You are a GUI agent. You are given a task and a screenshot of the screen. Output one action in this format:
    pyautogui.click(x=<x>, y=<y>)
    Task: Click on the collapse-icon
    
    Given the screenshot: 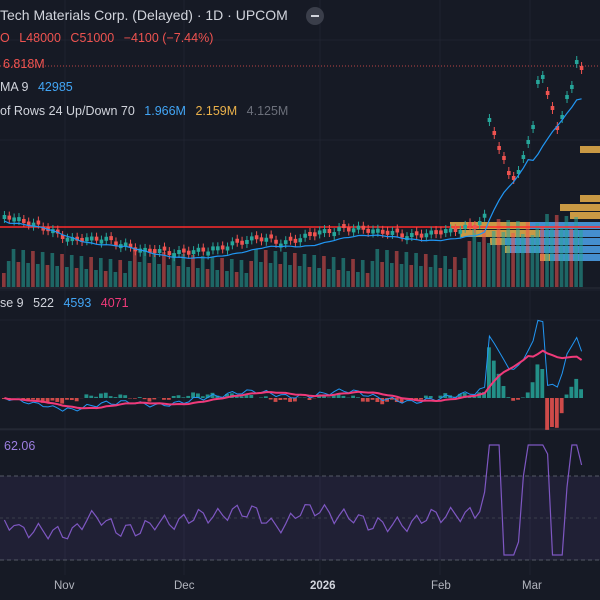 What is the action you would take?
    pyautogui.click(x=314, y=16)
    